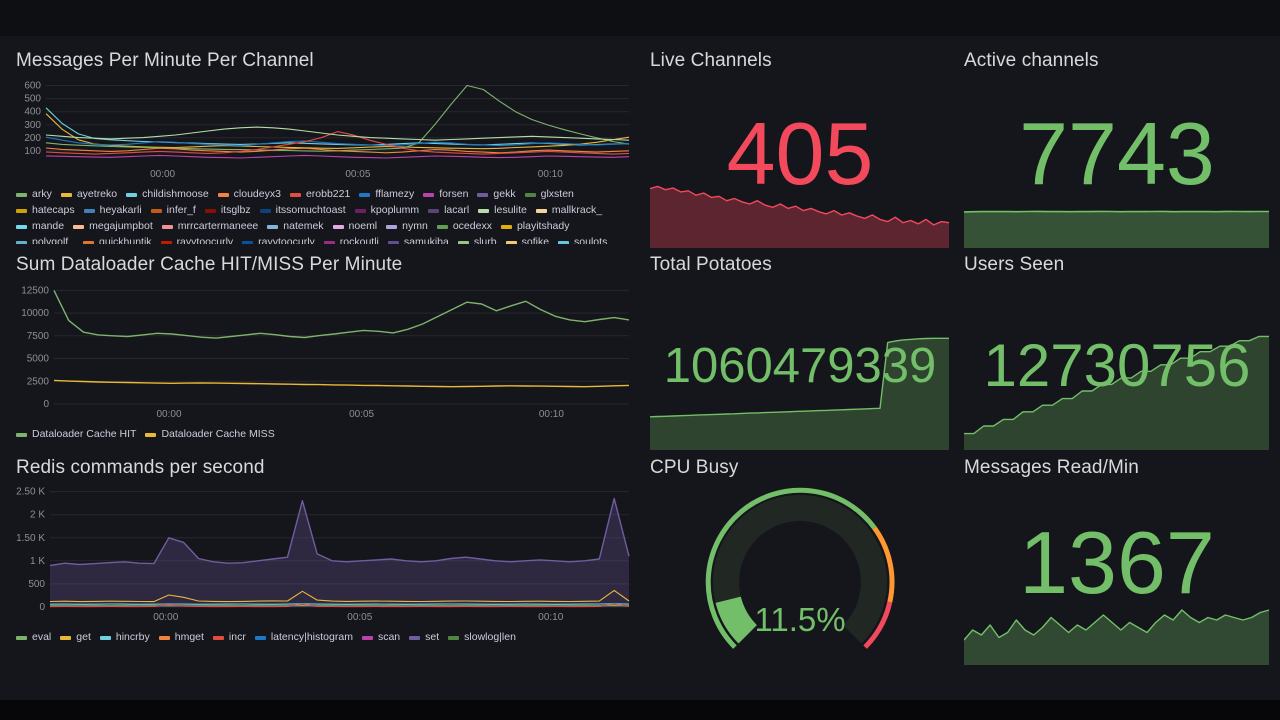 The width and height of the screenshot is (1280, 720). Describe the element at coordinates (40, 226) in the screenshot. I see `legend-item: mande` at that location.